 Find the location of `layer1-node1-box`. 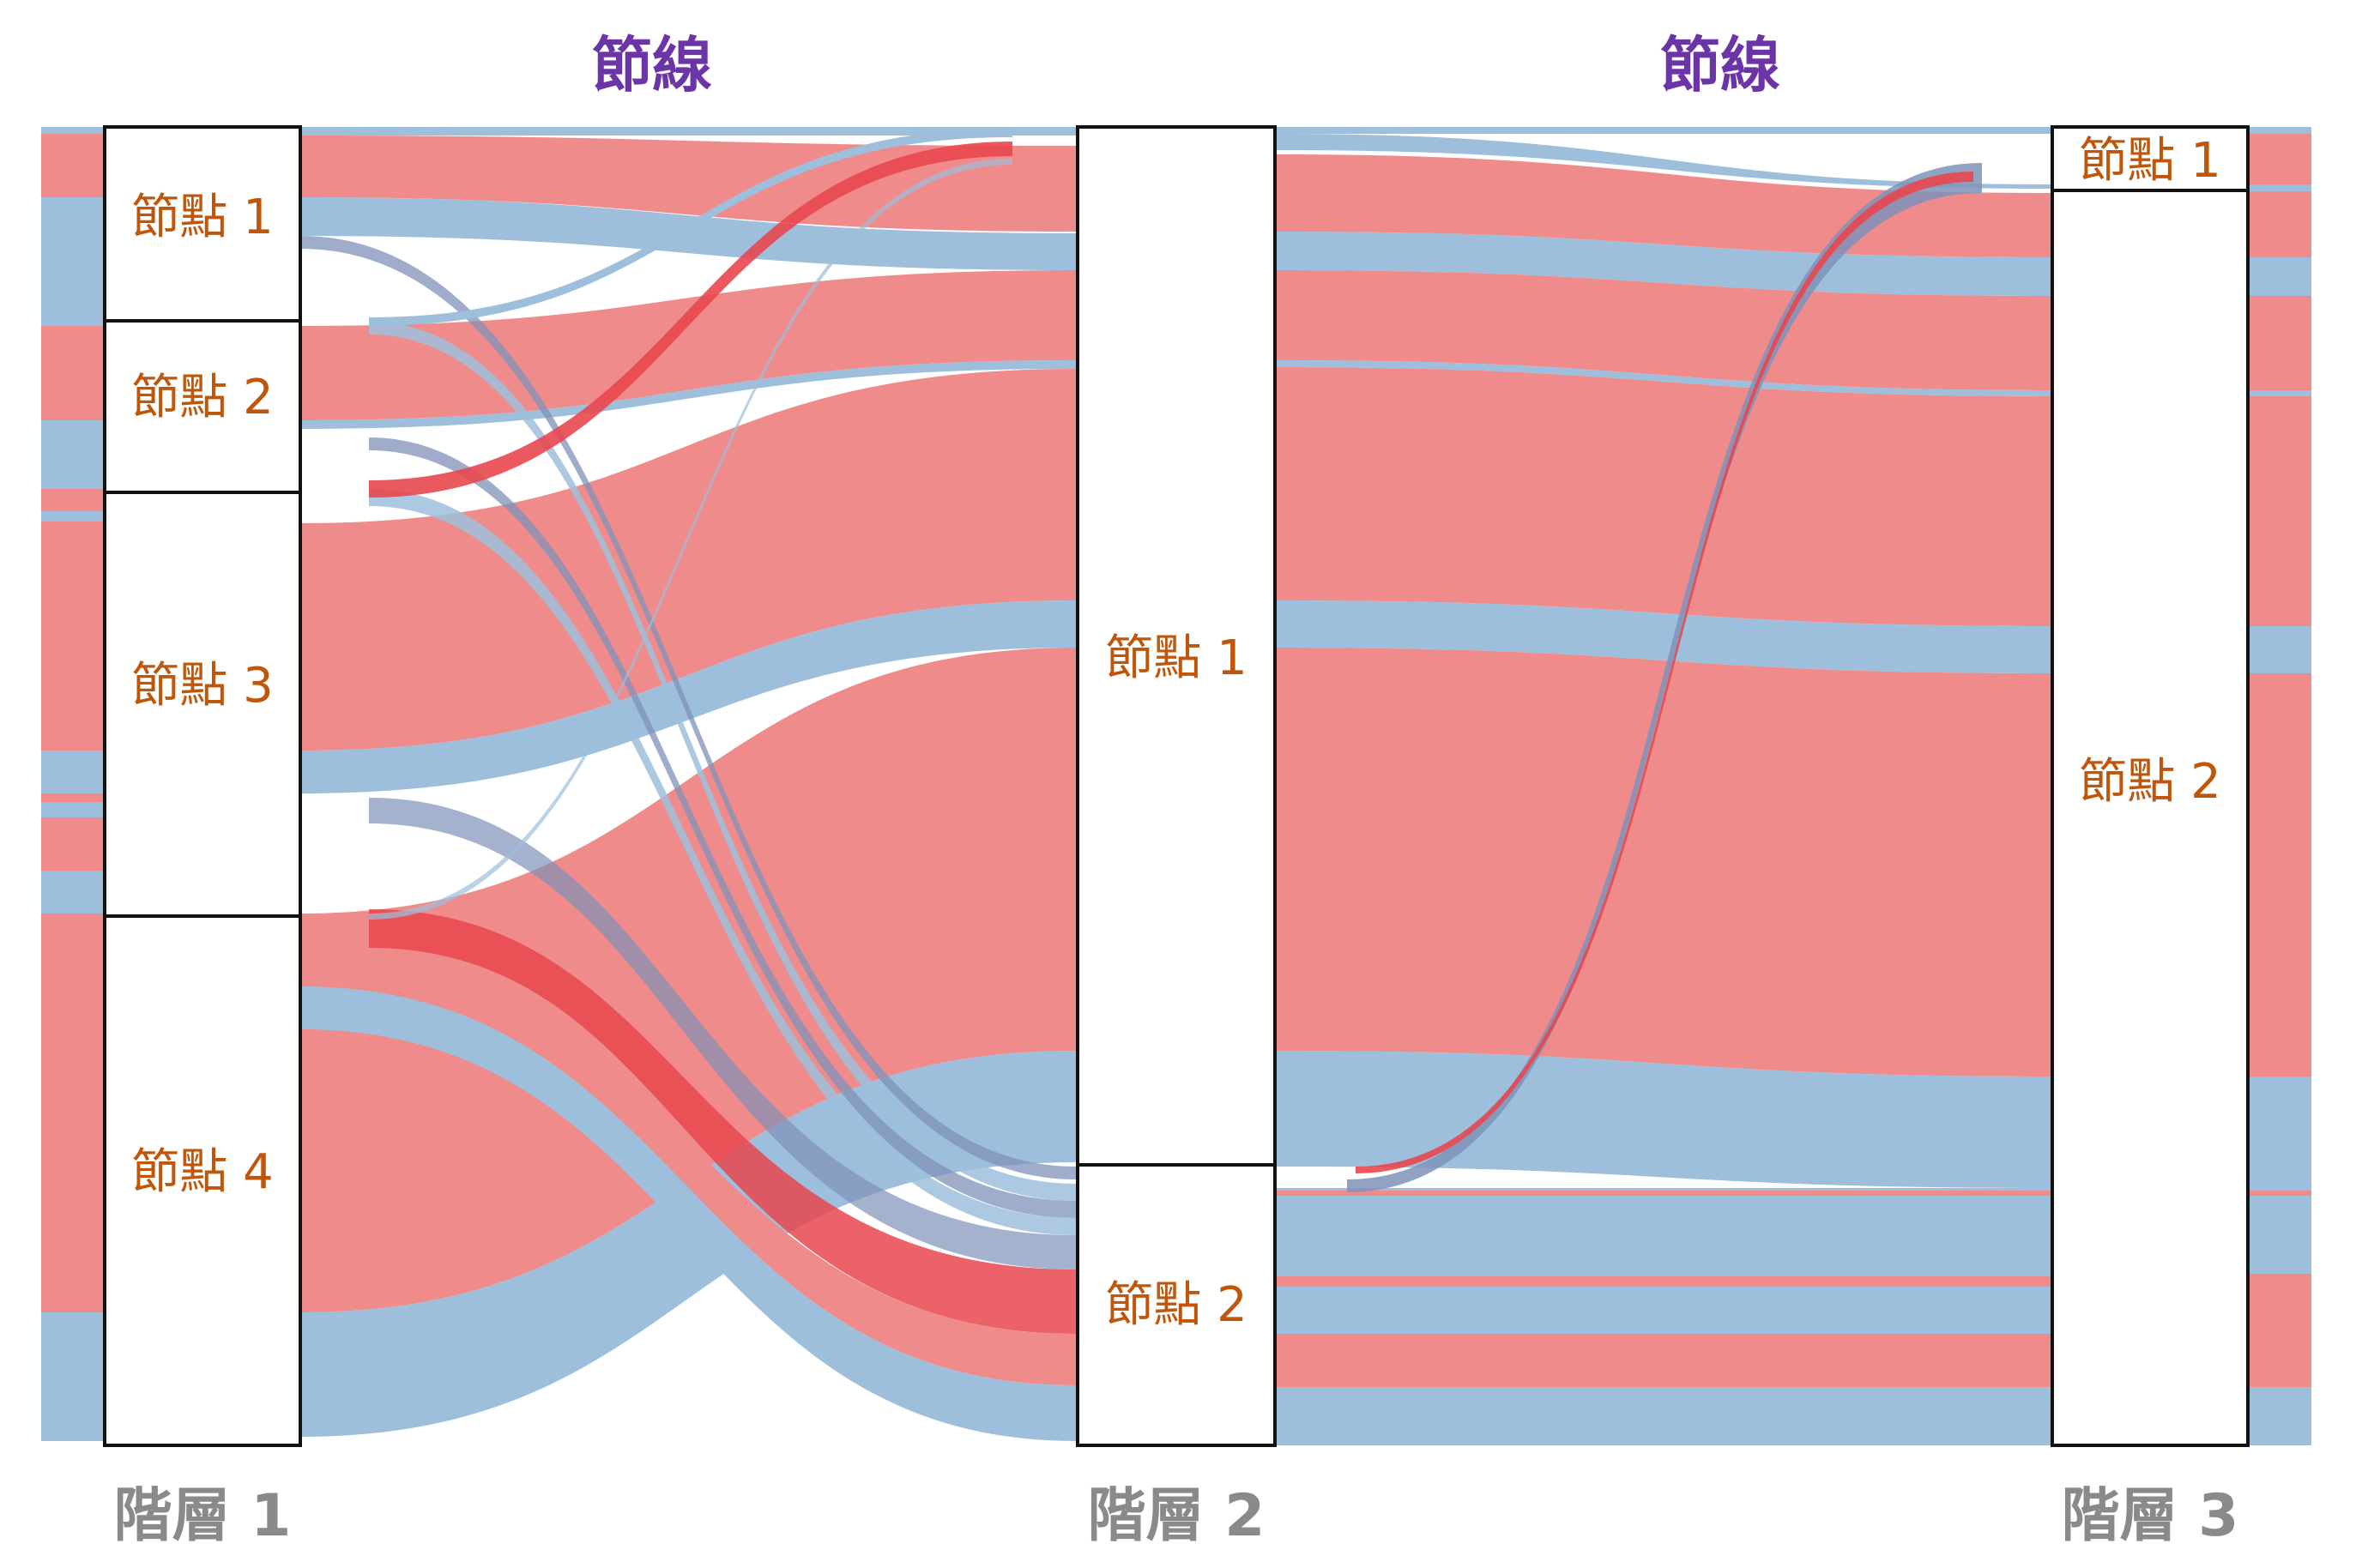

layer1-node1-box is located at coordinates (202, 224).